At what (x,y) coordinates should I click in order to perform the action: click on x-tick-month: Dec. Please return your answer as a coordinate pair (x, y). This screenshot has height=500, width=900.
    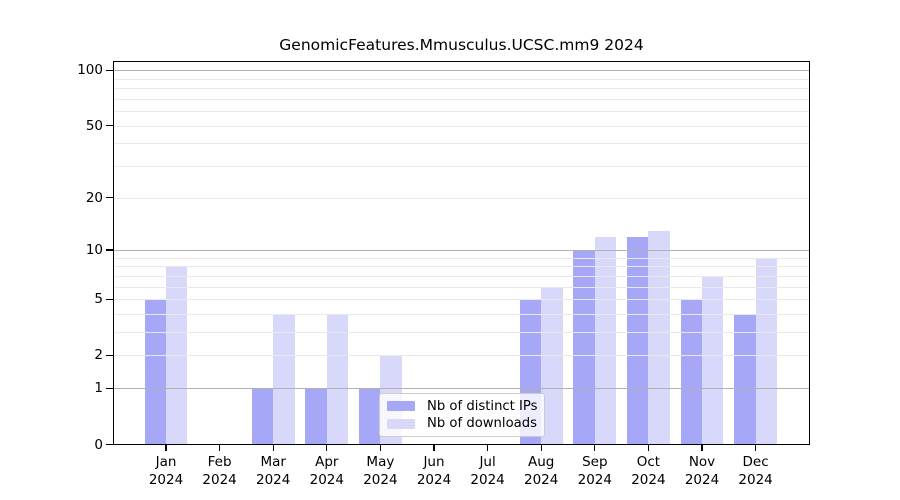
    Looking at the image, I should click on (755, 461).